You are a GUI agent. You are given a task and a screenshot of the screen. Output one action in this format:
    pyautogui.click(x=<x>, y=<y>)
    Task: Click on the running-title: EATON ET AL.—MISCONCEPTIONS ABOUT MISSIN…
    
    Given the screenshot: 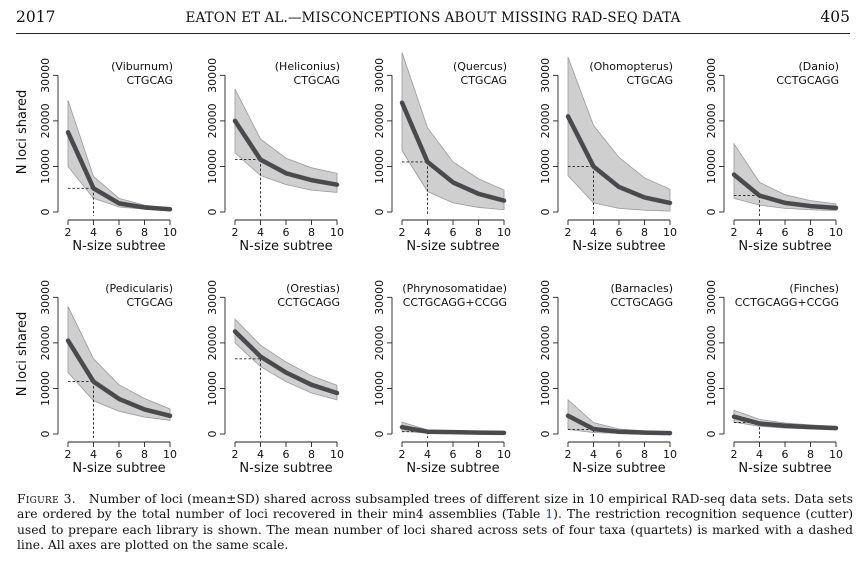 What is the action you would take?
    pyautogui.click(x=433, y=18)
    